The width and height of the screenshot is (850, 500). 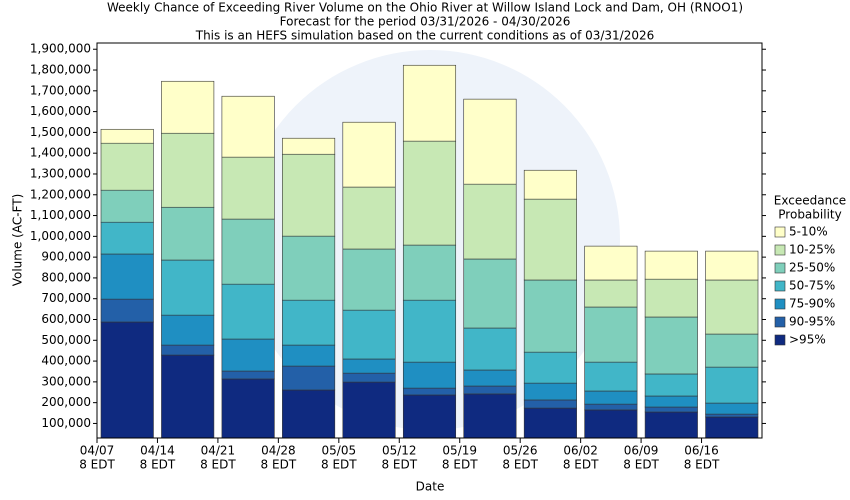 I want to click on x-tick-label: 04/07, so click(x=97, y=451).